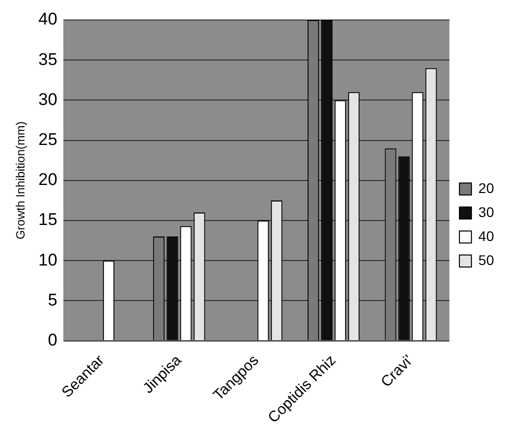  I want to click on y-tick-label: 20, so click(48, 180).